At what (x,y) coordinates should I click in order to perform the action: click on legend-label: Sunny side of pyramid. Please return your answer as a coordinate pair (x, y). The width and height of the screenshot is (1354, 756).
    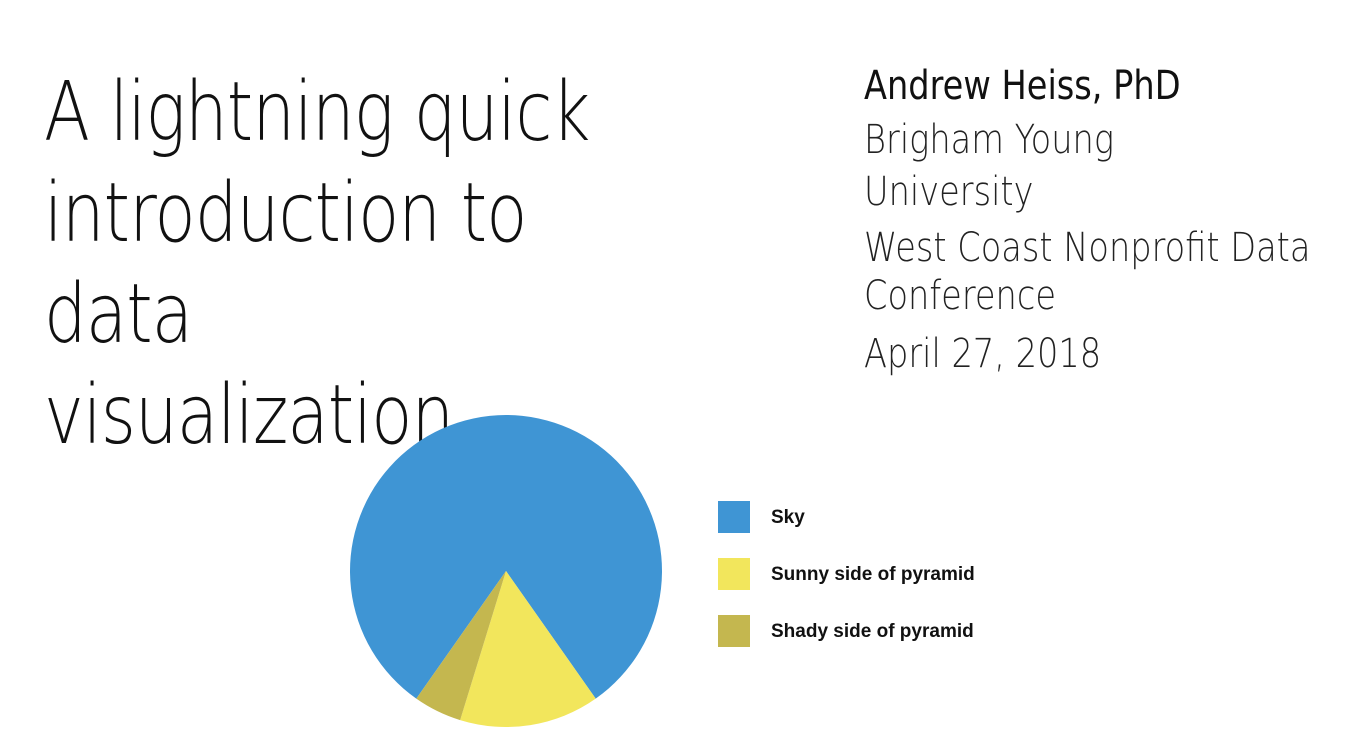
    Looking at the image, I should click on (873, 574).